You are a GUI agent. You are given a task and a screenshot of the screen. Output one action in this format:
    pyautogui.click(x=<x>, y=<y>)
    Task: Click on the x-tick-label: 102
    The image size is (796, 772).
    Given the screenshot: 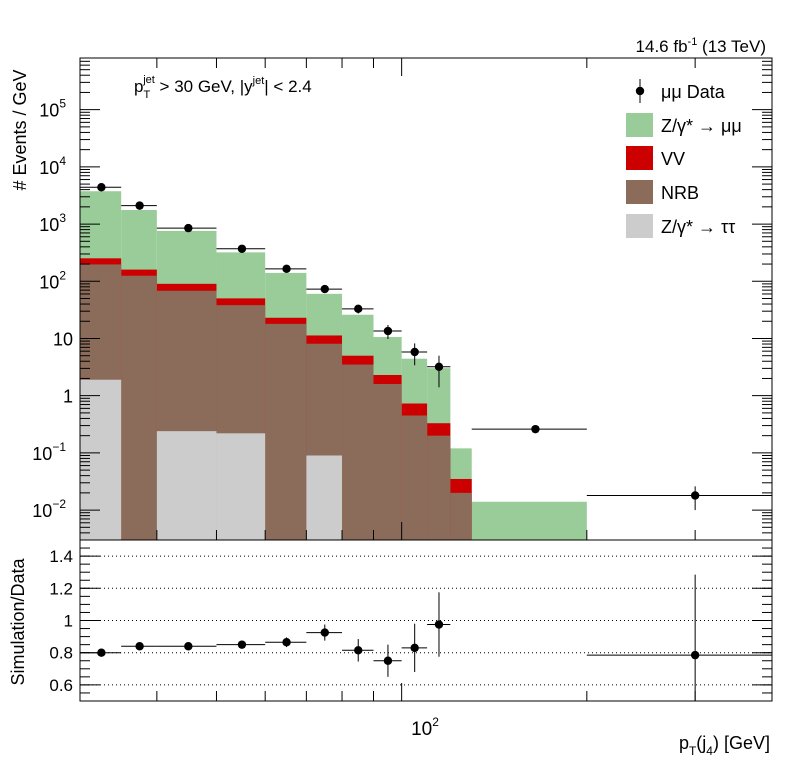 What is the action you would take?
    pyautogui.click(x=425, y=727)
    